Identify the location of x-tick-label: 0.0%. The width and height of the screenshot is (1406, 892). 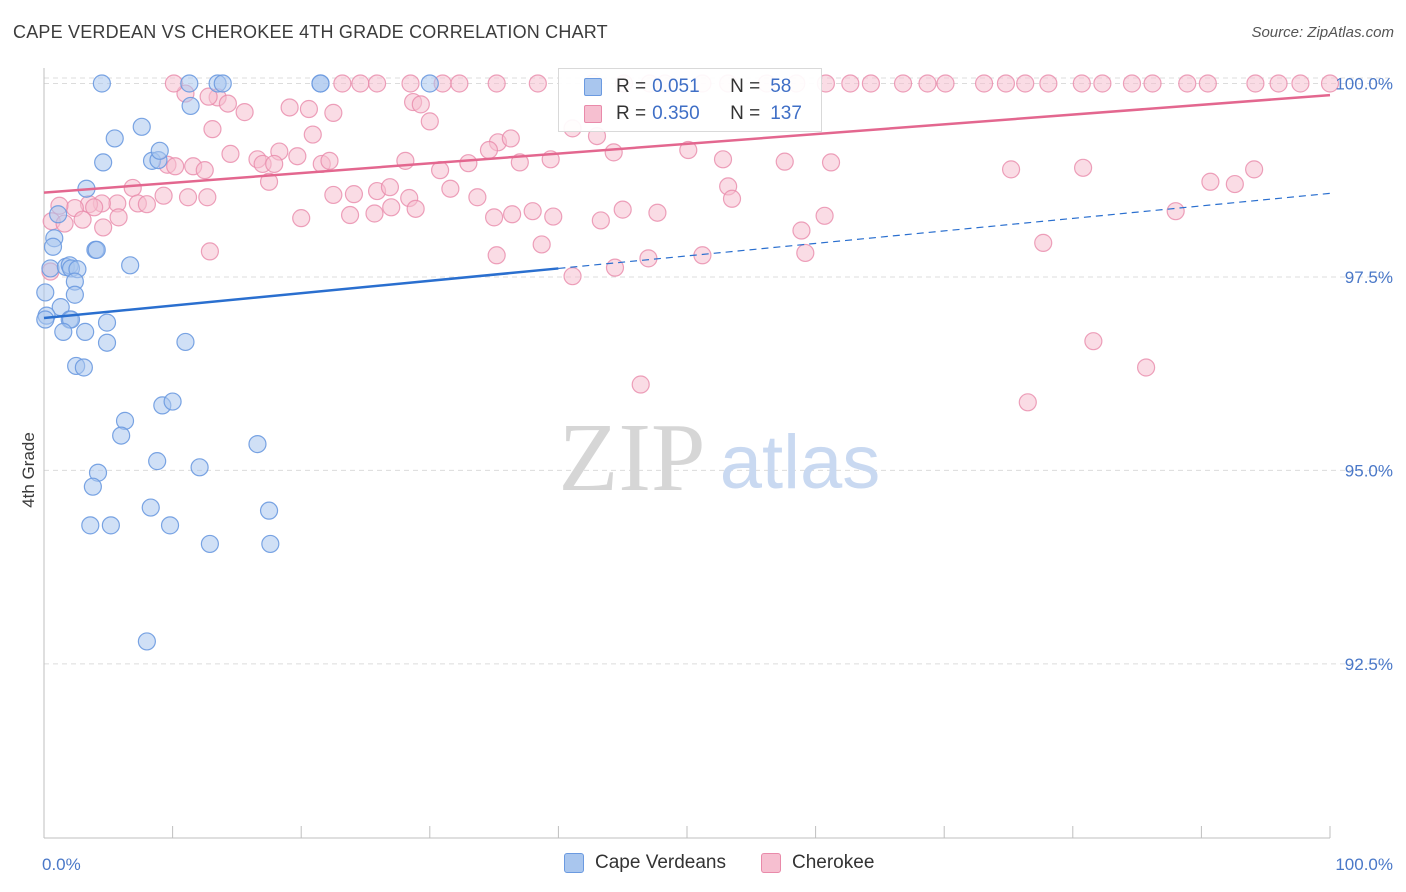
(61, 864).